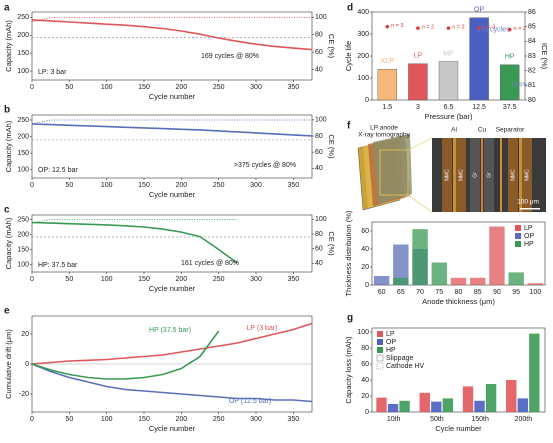  Describe the element at coordinates (388, 61) in the screenshot. I see `bar-label: XLP` at that location.